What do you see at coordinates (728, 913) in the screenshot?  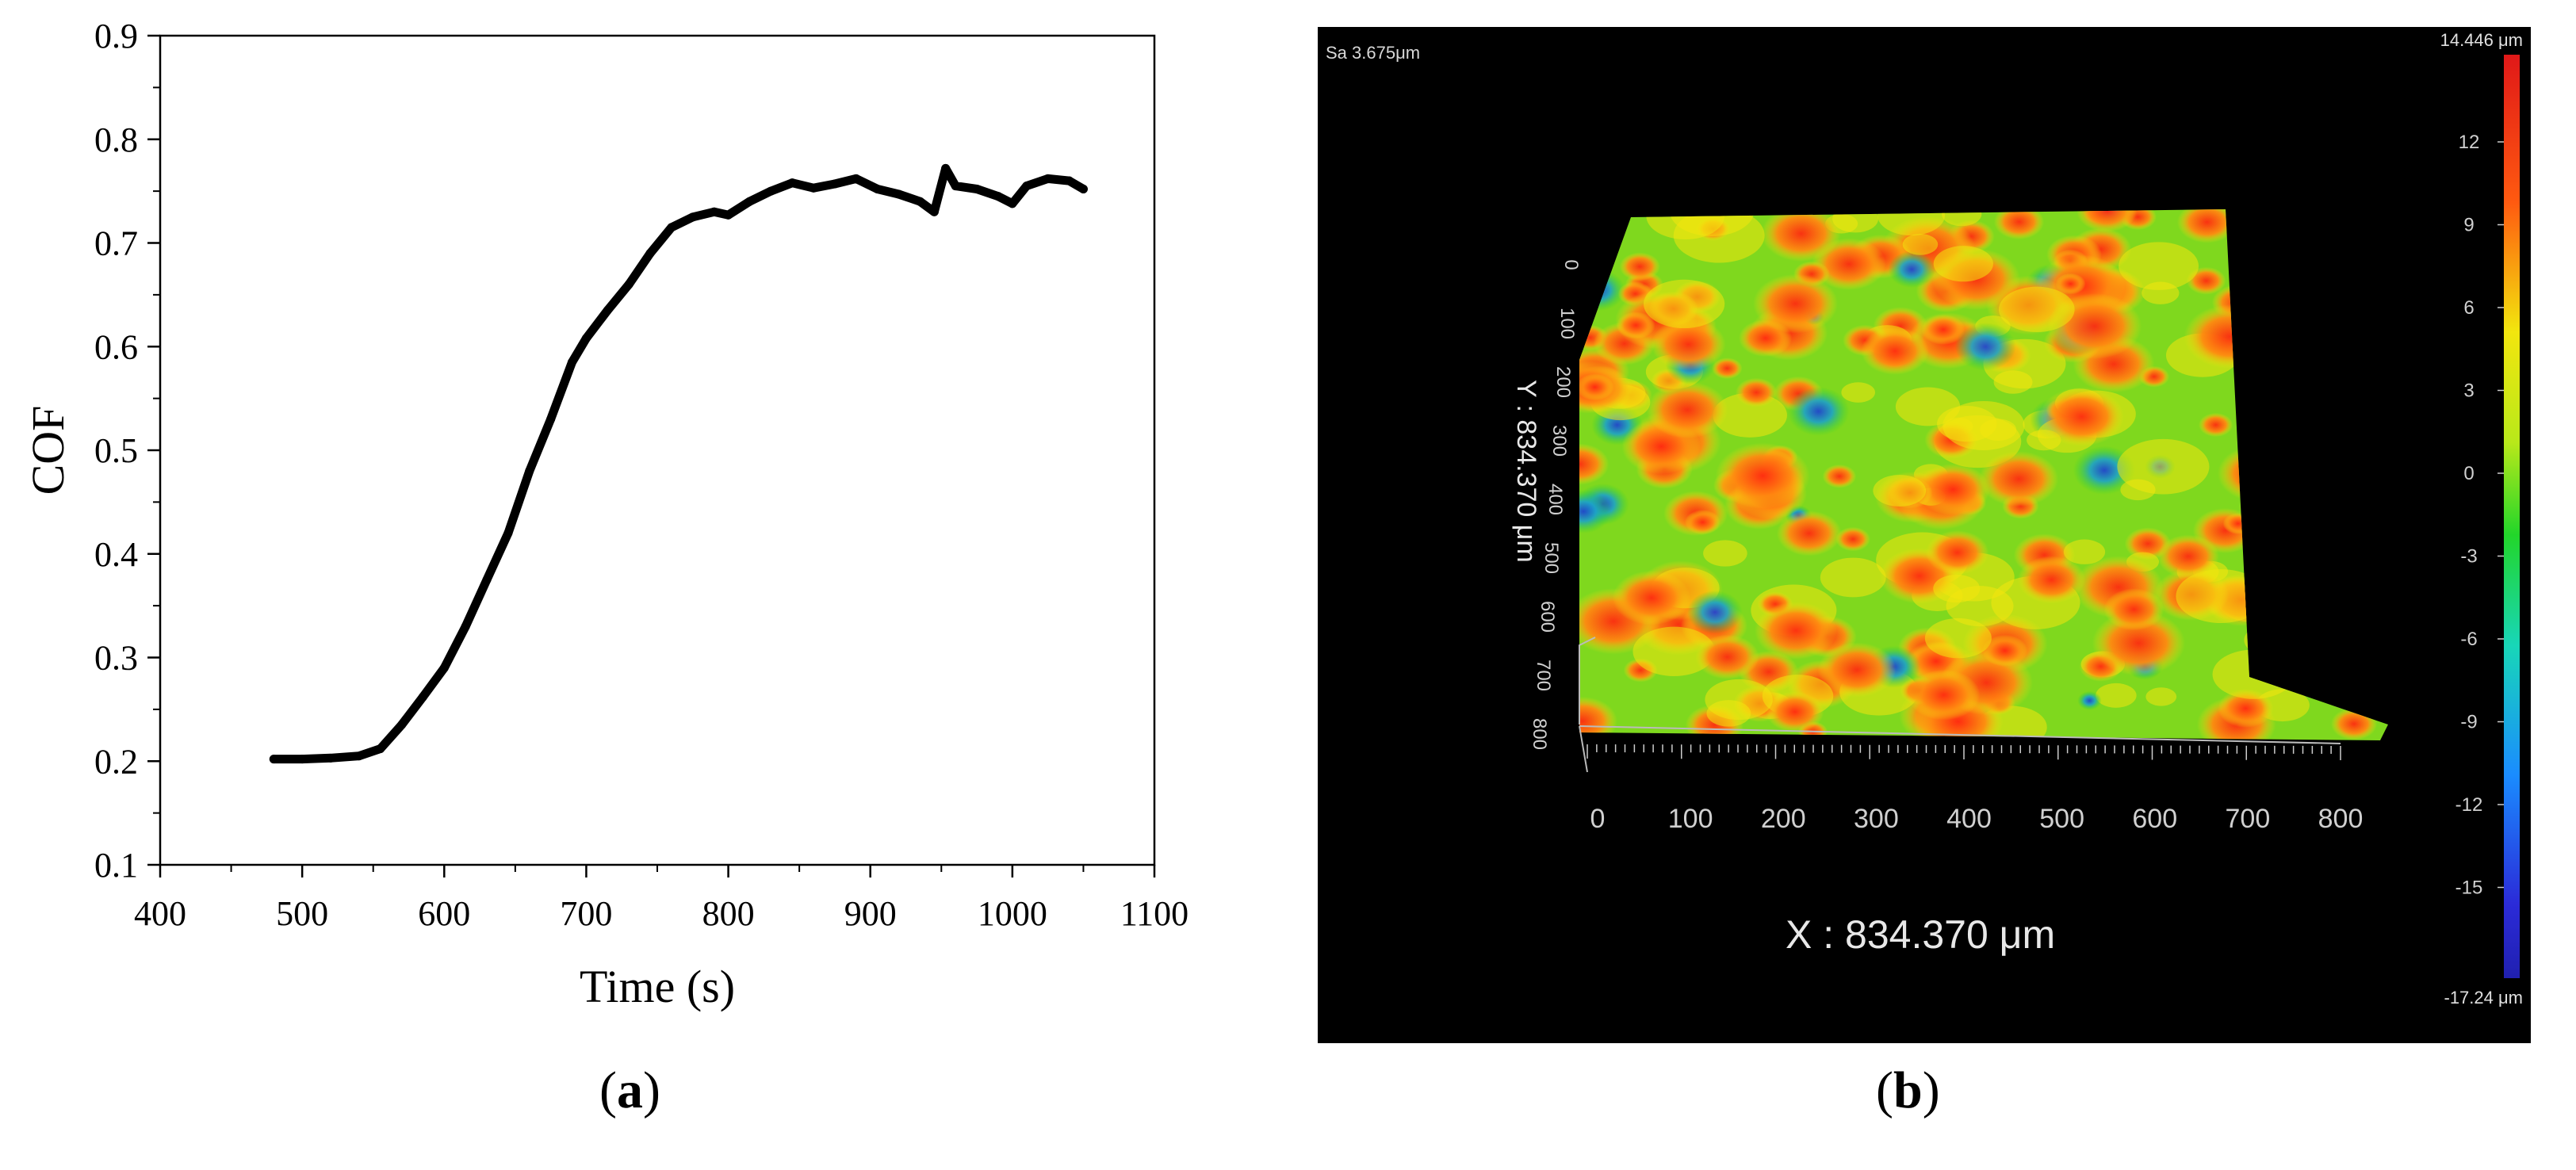 I see `x-tick-label: 800` at bounding box center [728, 913].